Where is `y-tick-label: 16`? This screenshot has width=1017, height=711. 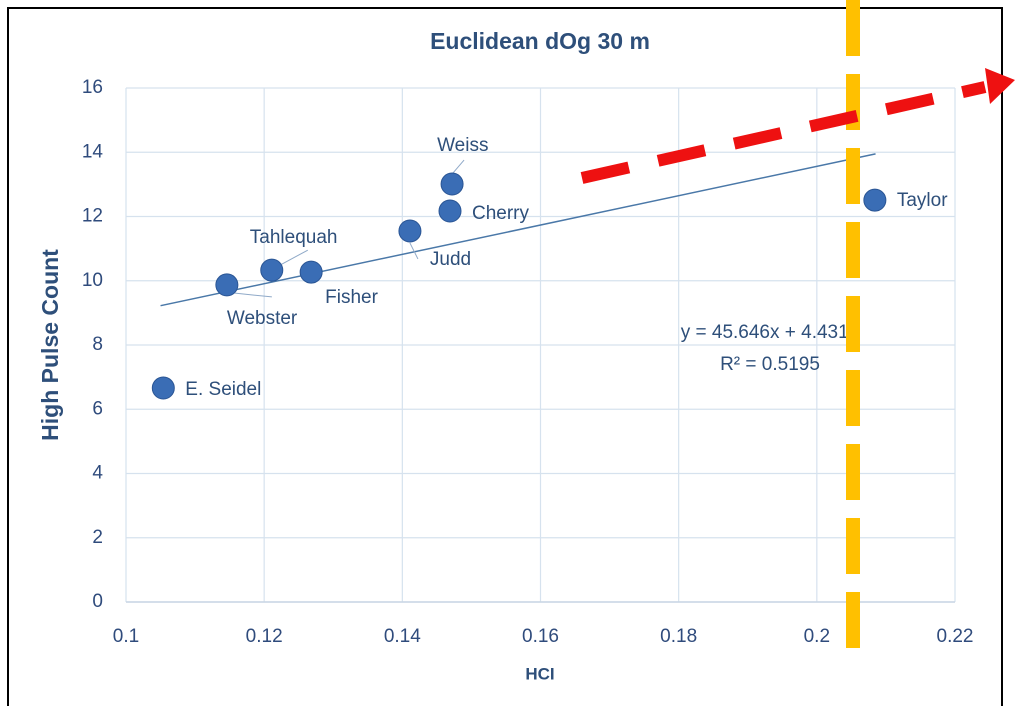 y-tick-label: 16 is located at coordinates (92, 87).